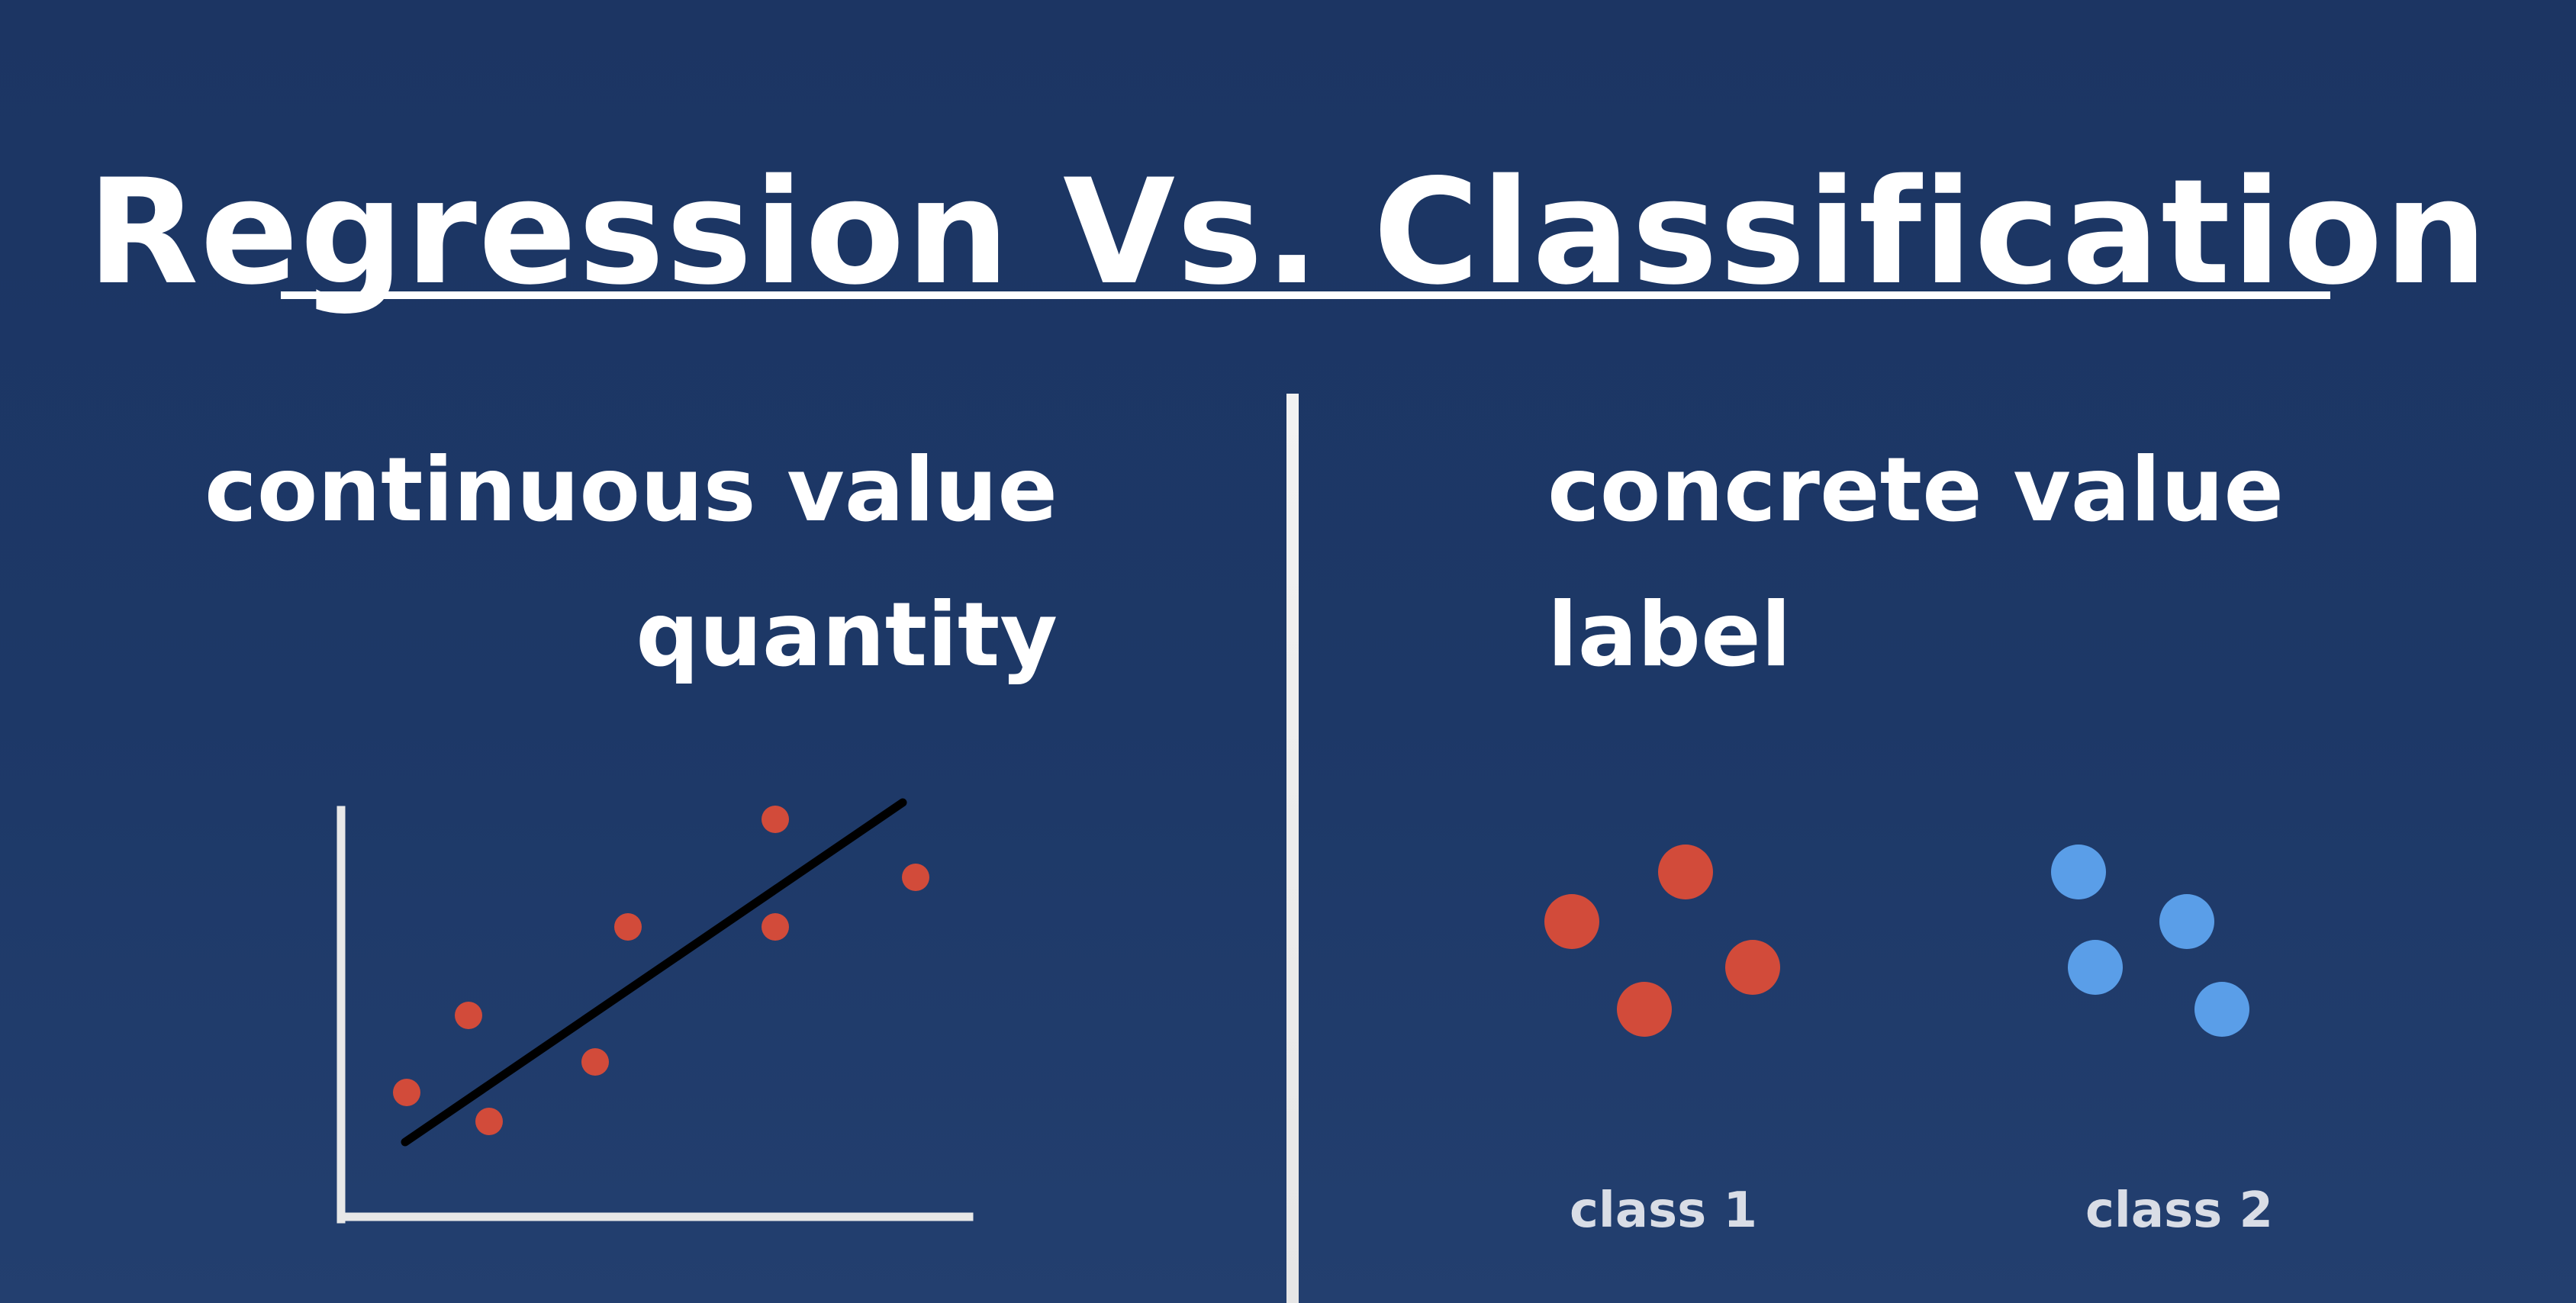 The width and height of the screenshot is (2576, 1303). Describe the element at coordinates (1916, 490) in the screenshot. I see `classification-line-1: concrete value` at that location.